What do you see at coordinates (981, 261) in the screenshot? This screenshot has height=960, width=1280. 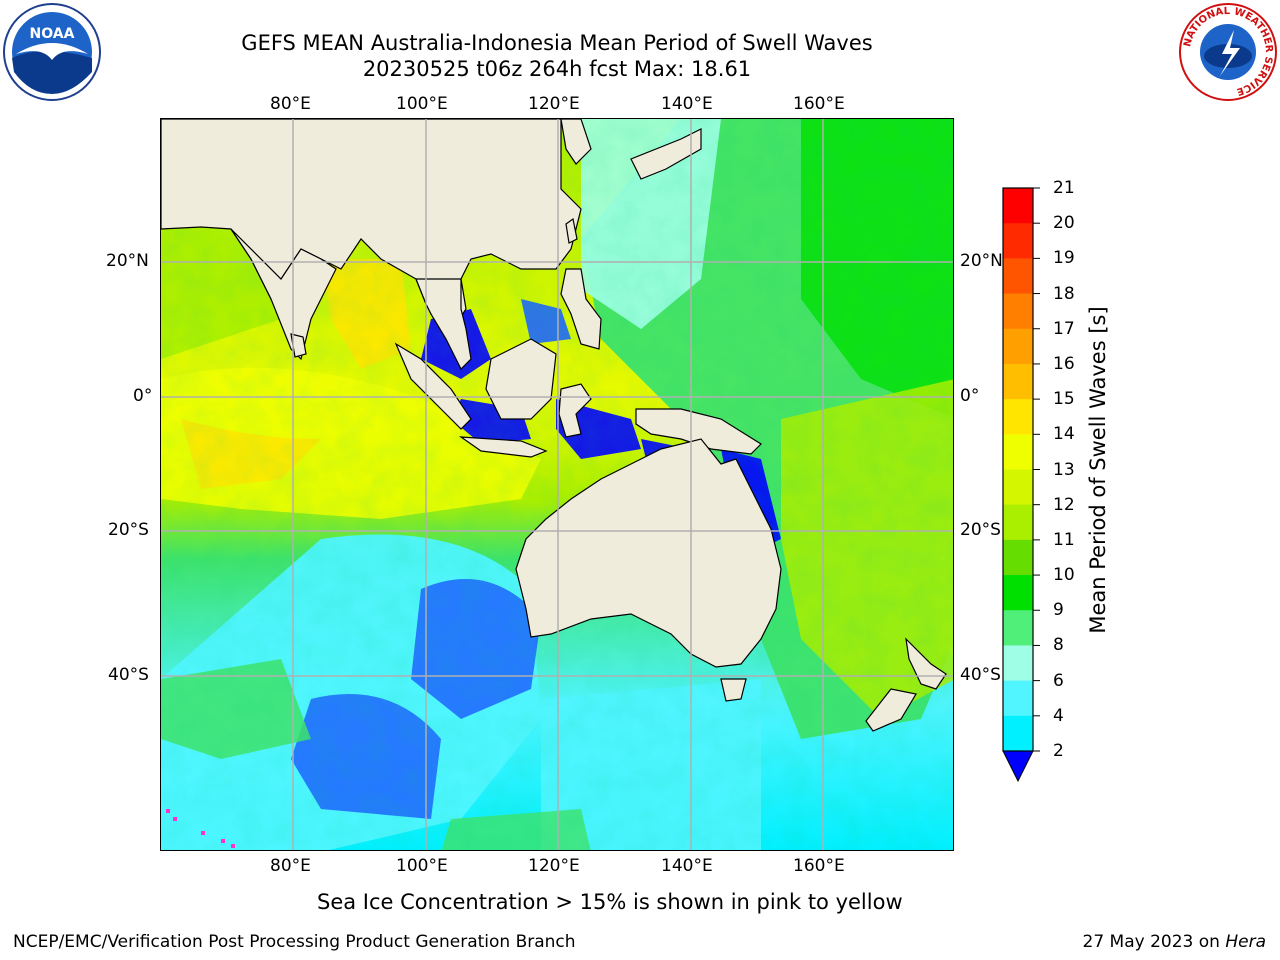 I see `lat-tick-right-20n: 20°N` at bounding box center [981, 261].